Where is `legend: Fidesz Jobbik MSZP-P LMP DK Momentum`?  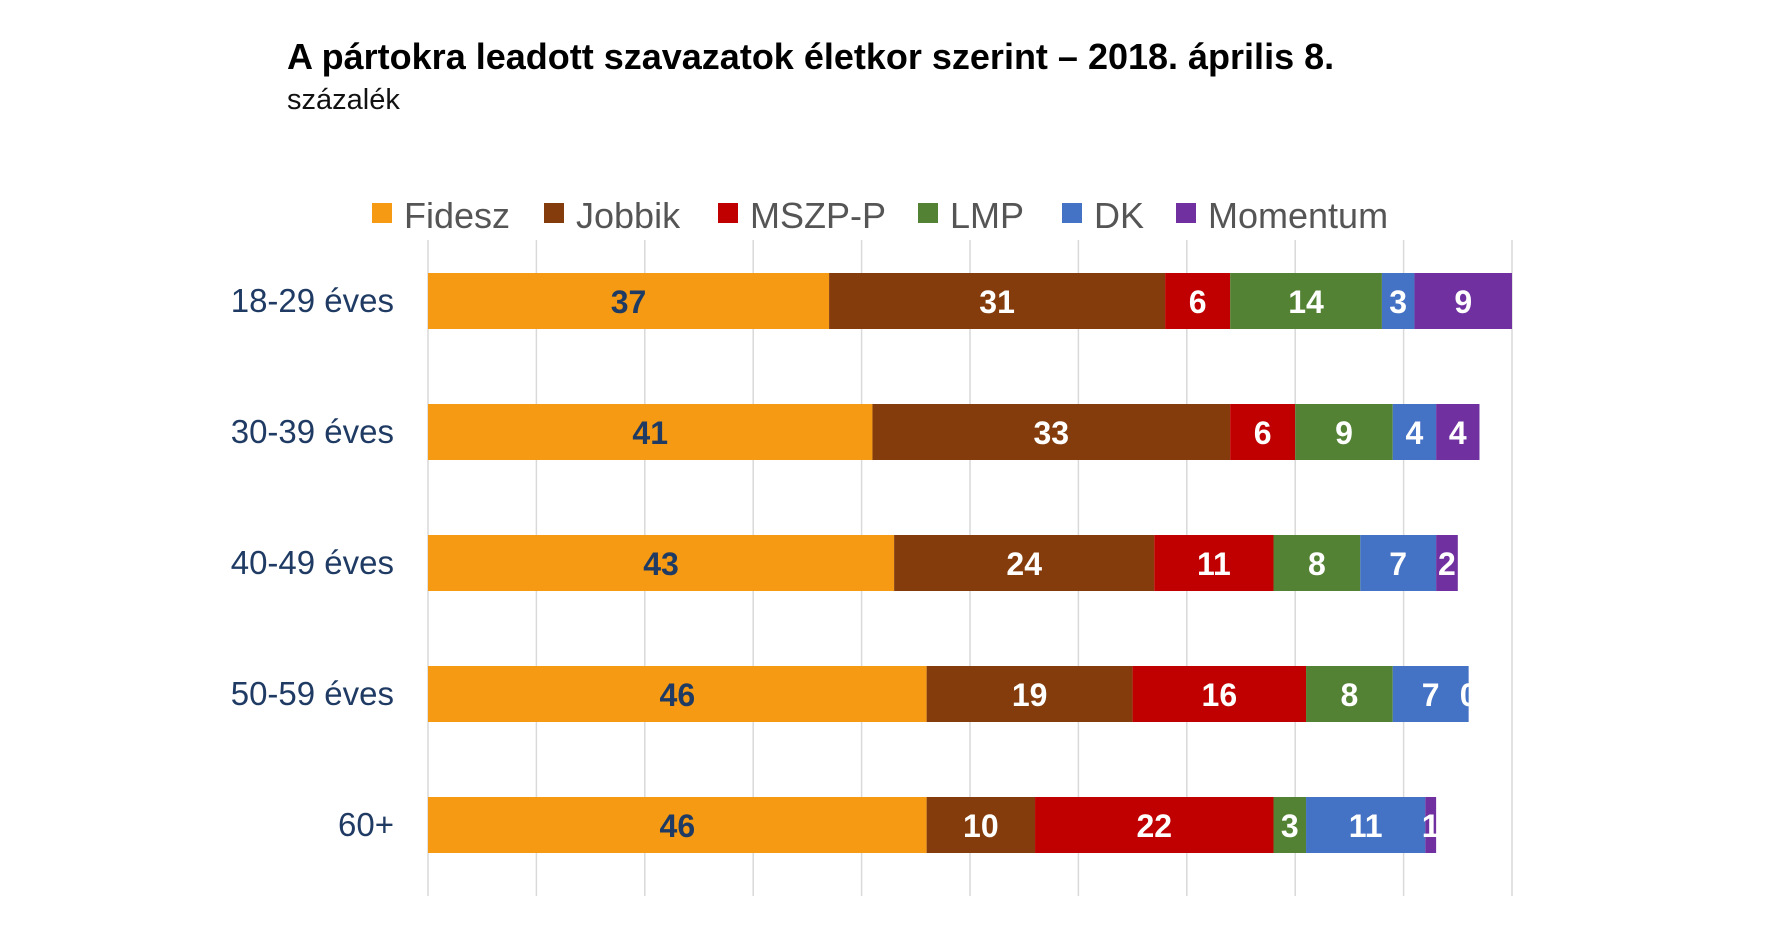 legend: Fidesz Jobbik MSZP-P LMP DK Momentum is located at coordinates (880, 215).